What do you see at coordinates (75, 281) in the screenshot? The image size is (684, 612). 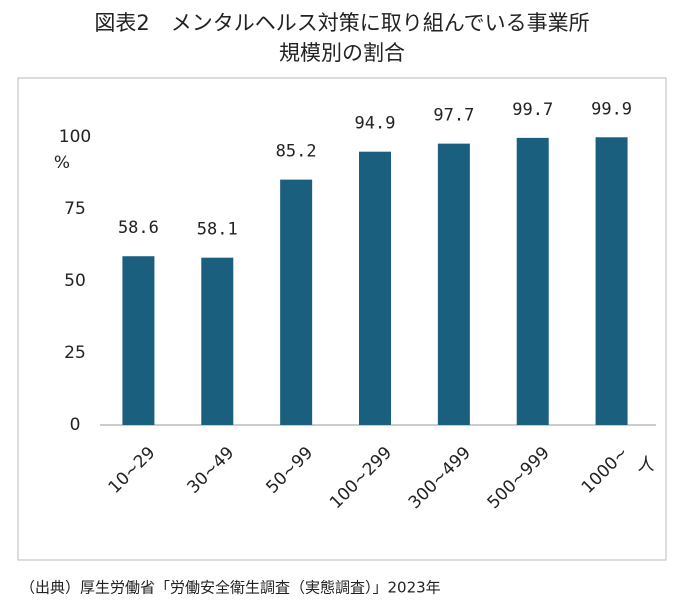 I see `y-tick-label: 50` at bounding box center [75, 281].